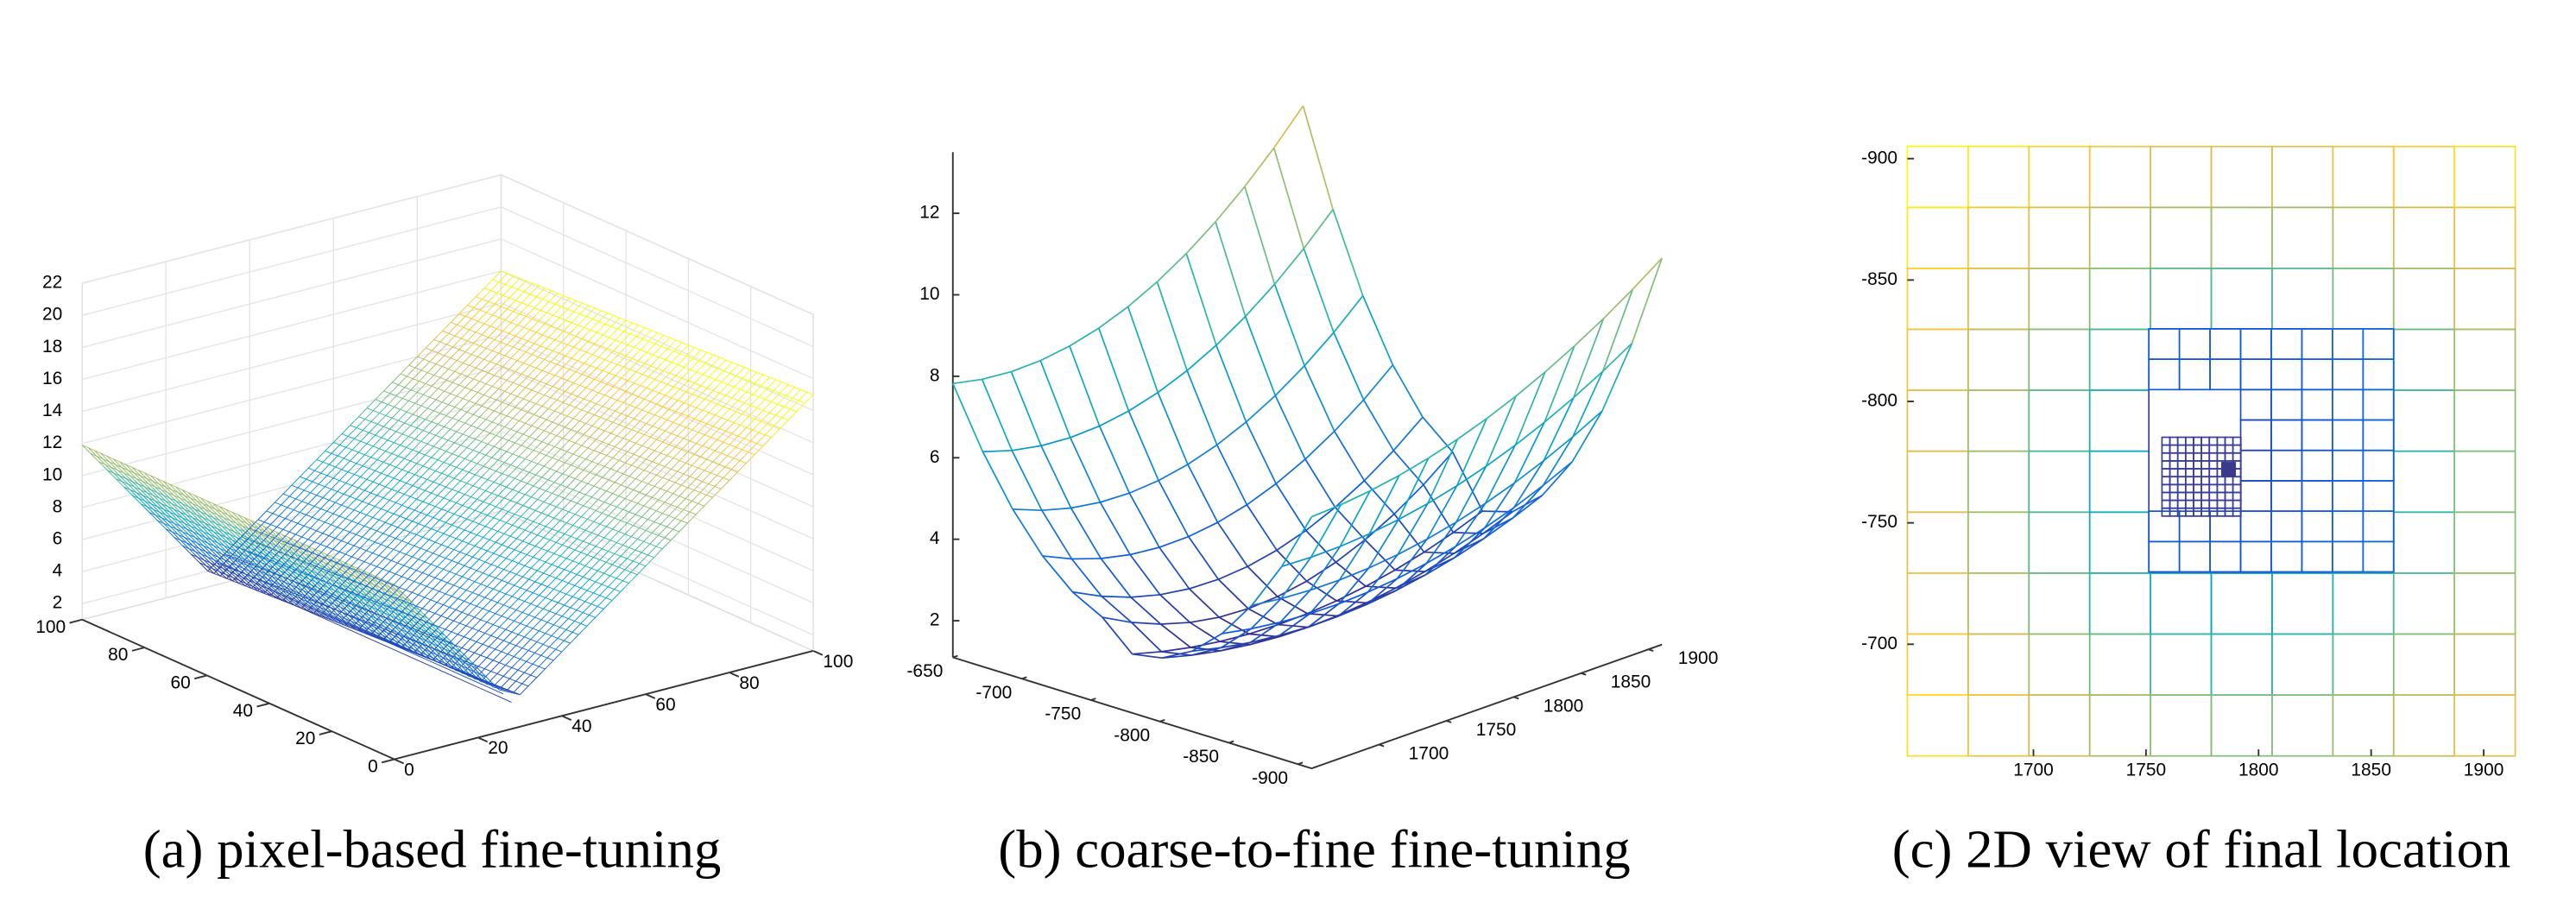  What do you see at coordinates (1879, 643) in the screenshot?
I see `y-tick-label: -700` at bounding box center [1879, 643].